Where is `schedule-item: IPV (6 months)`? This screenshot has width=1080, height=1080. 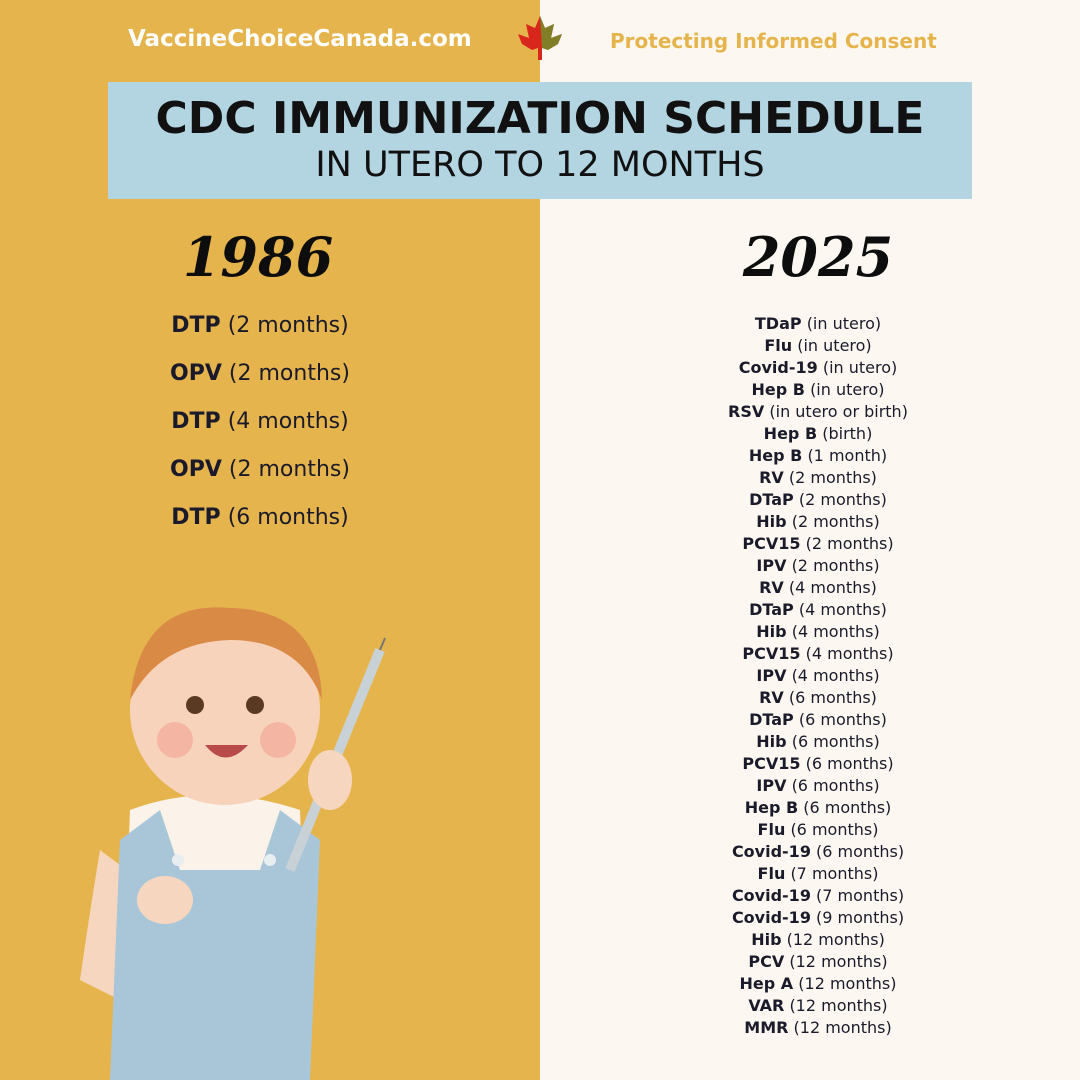 schedule-item: IPV (6 months) is located at coordinates (818, 785).